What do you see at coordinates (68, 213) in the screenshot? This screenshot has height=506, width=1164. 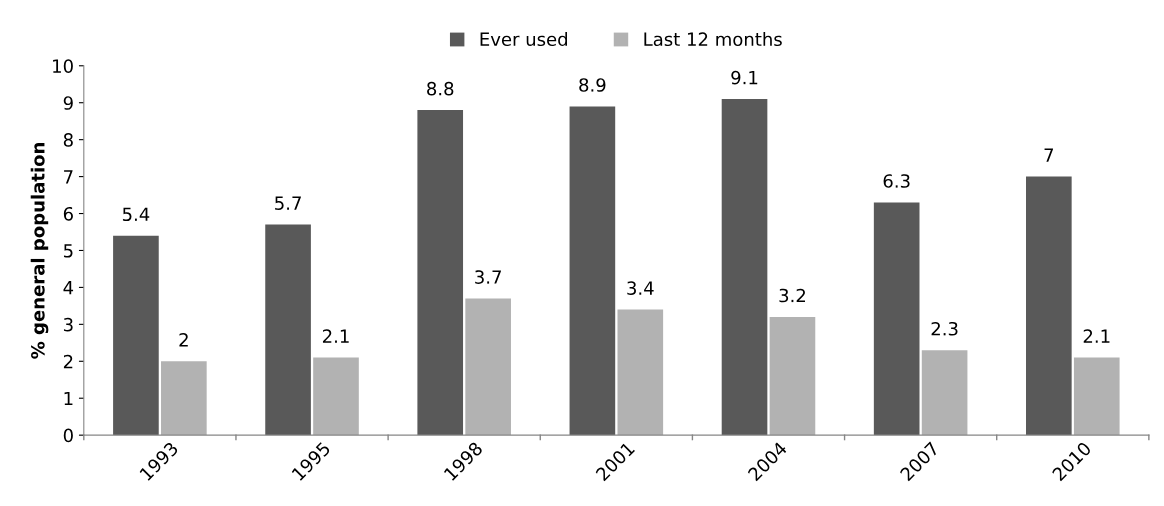 I see `y-tick-label: 6` at bounding box center [68, 213].